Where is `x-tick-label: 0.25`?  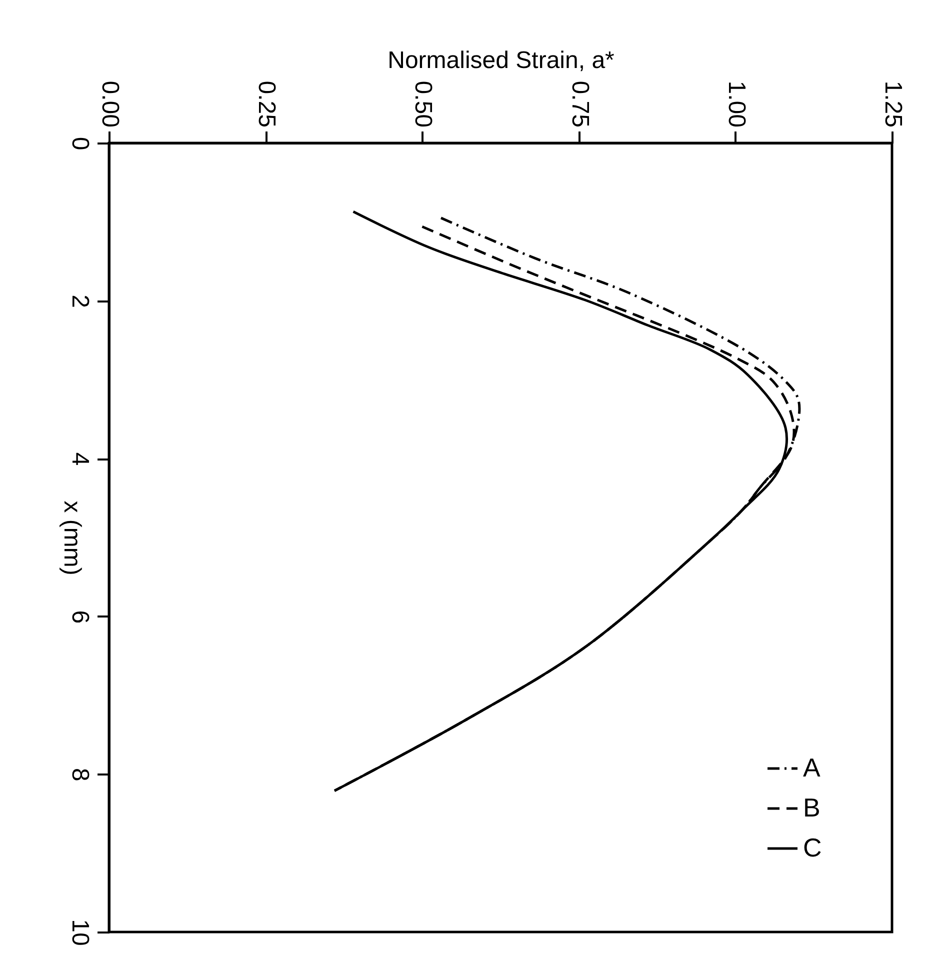 x-tick-label: 0.25 is located at coordinates (266, 104).